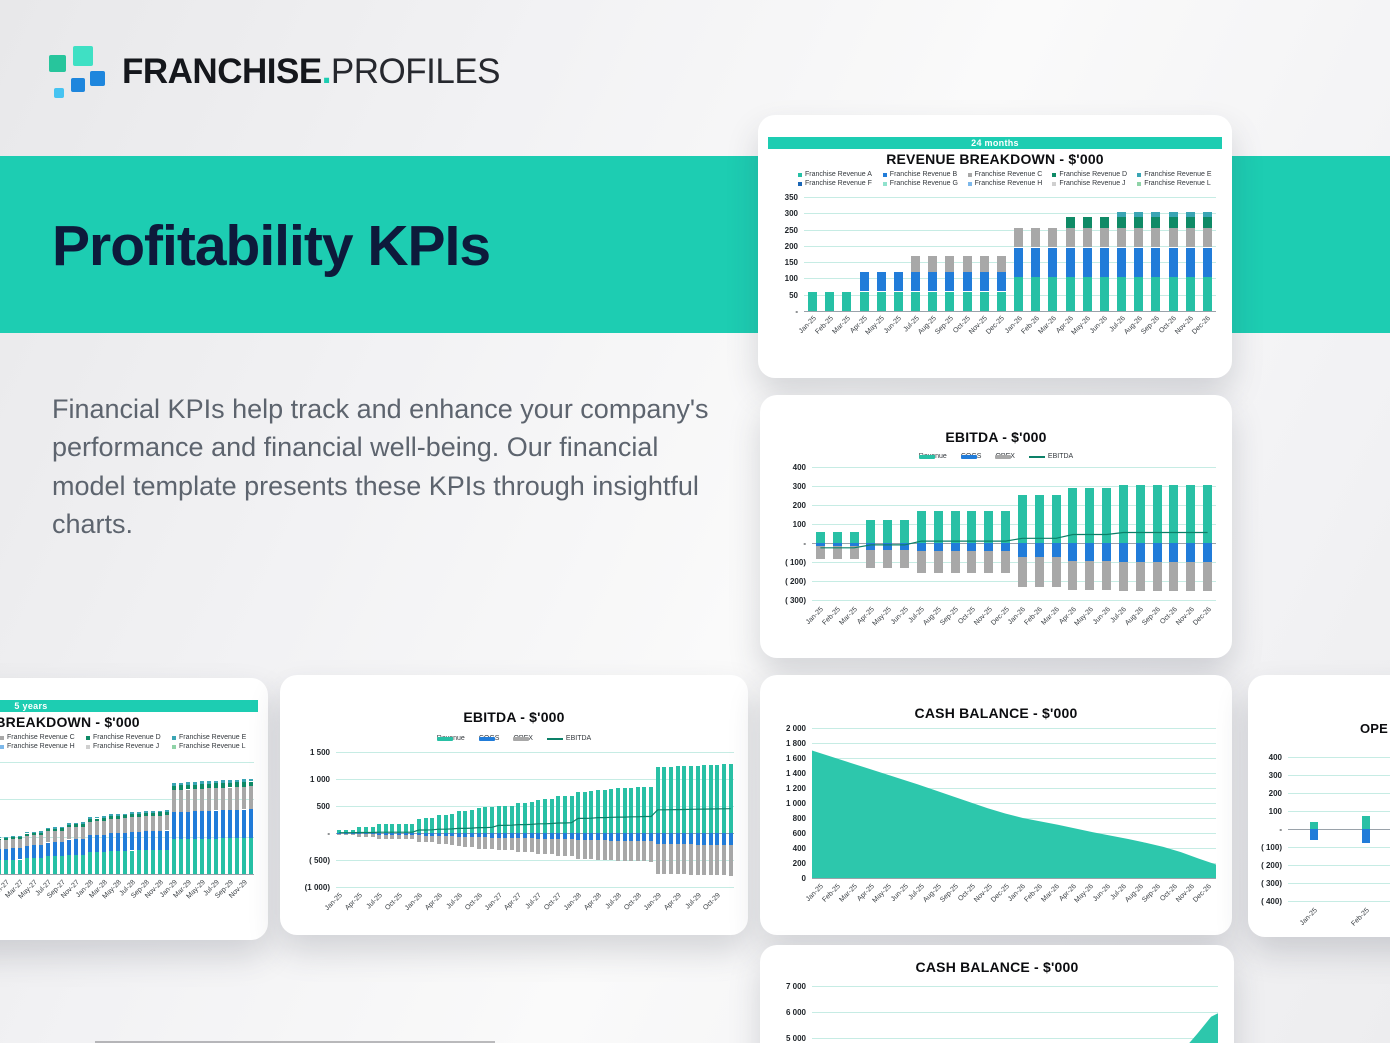 The height and width of the screenshot is (1043, 1390). I want to click on logo-square-blue-mid, so click(78, 85).